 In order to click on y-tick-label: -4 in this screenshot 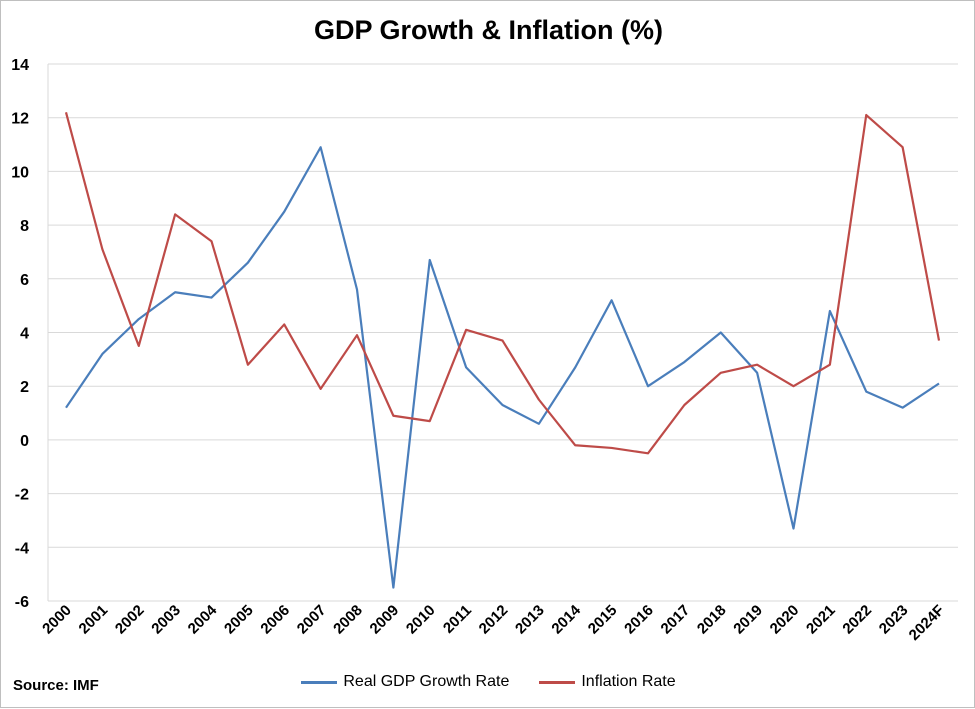, I will do `click(22, 548)`.